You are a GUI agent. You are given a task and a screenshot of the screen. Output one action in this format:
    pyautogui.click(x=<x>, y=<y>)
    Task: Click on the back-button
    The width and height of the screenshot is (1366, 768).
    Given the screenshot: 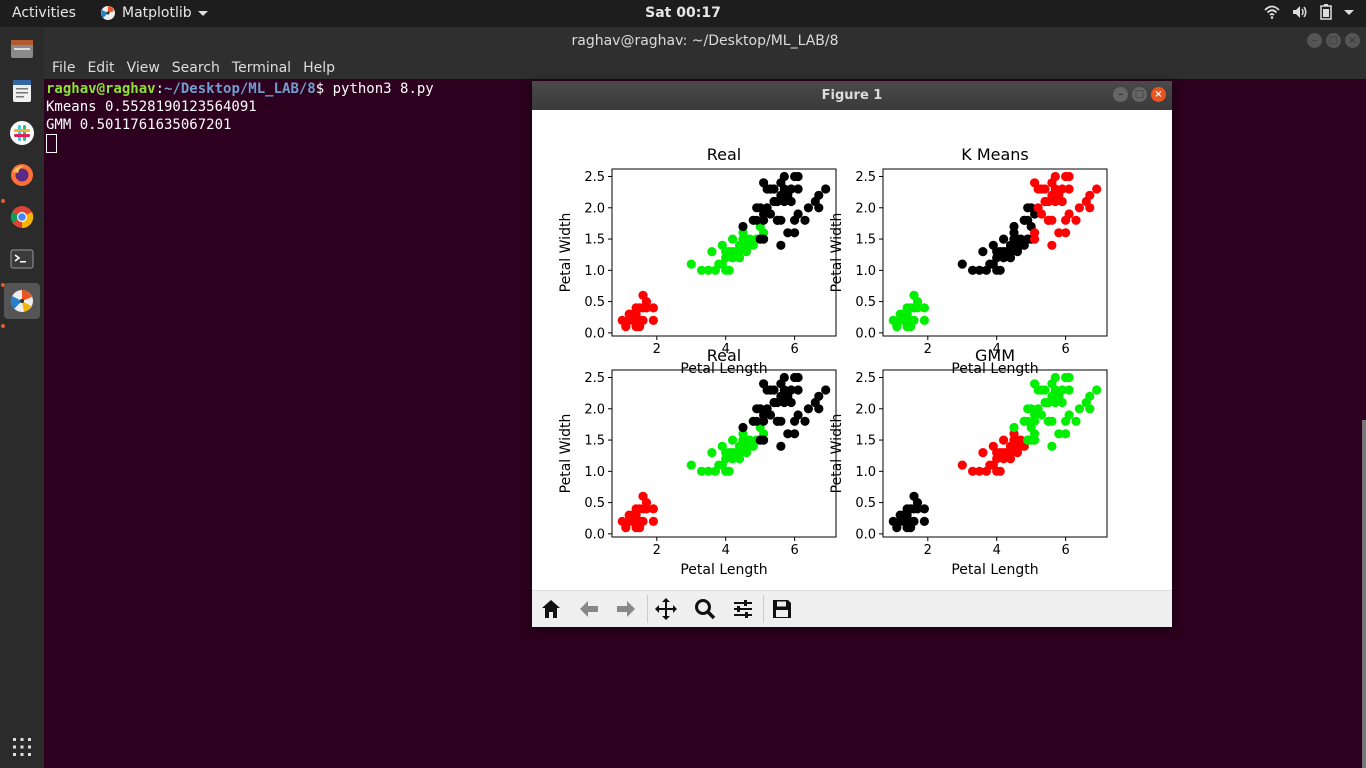 What is the action you would take?
    pyautogui.click(x=589, y=609)
    